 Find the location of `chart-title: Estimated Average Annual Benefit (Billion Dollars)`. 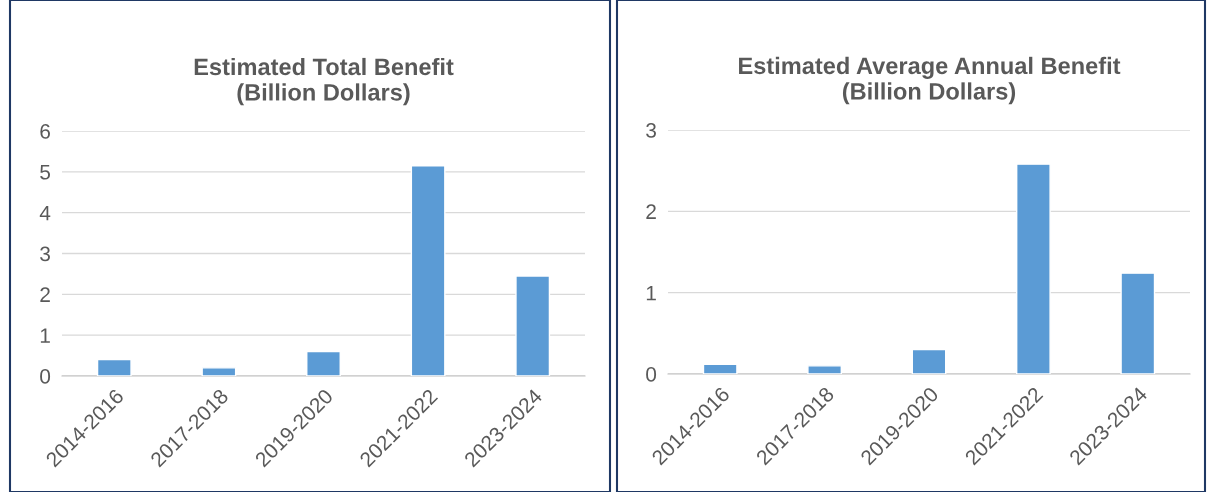

chart-title: Estimated Average Annual Benefit (Billion Dollars) is located at coordinates (930, 80).